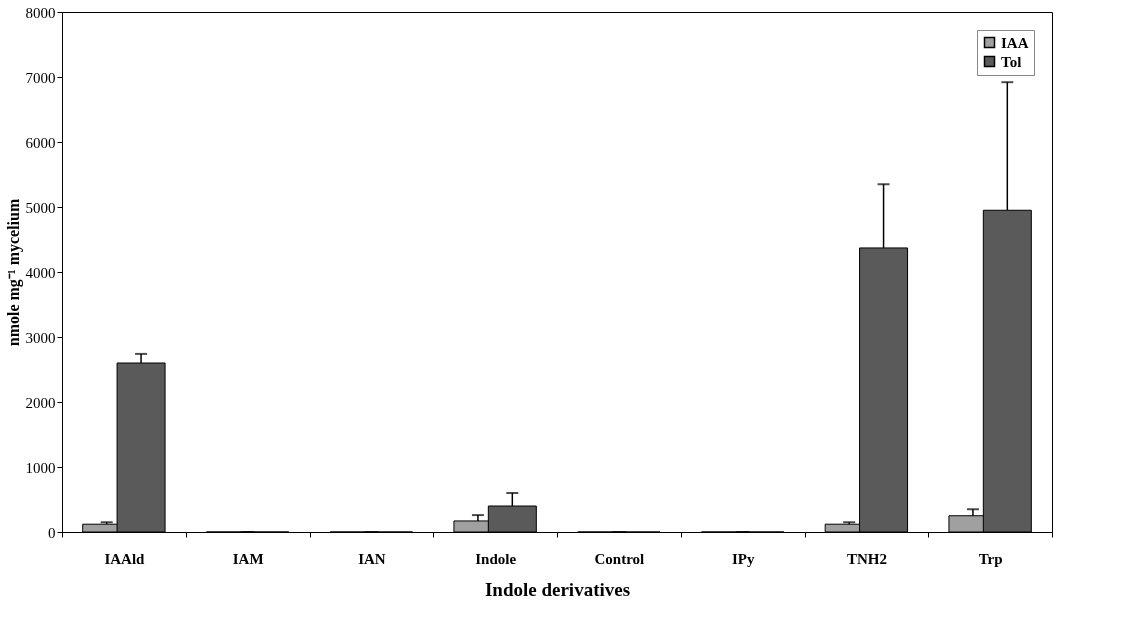 Image resolution: width=1144 pixels, height=623 pixels. Describe the element at coordinates (52, 532) in the screenshot. I see `y-tick-label: 0` at that location.